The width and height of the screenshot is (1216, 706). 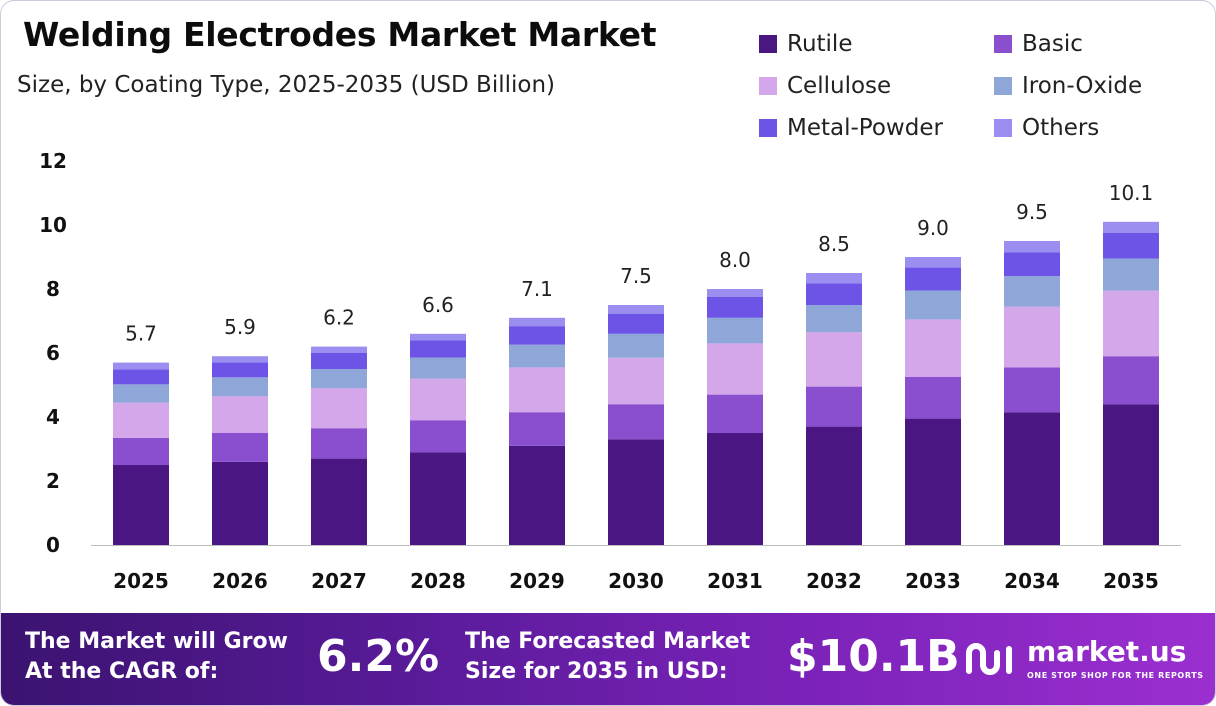 I want to click on bar-total-label: 9.0, so click(x=933, y=228).